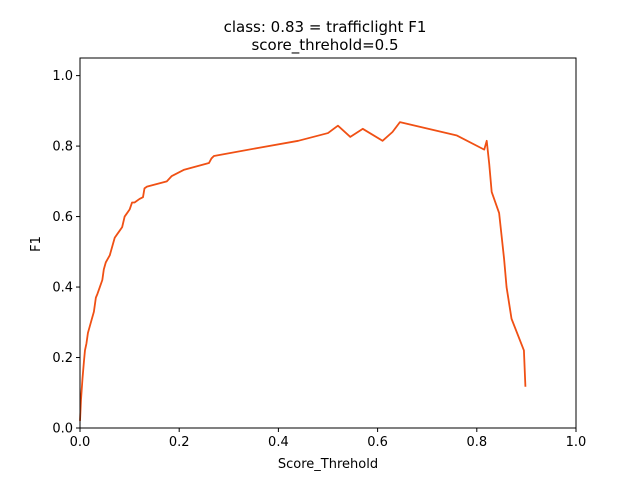 This screenshot has height=480, width=640. What do you see at coordinates (476, 442) in the screenshot?
I see `x-tick-label: 0.8` at bounding box center [476, 442].